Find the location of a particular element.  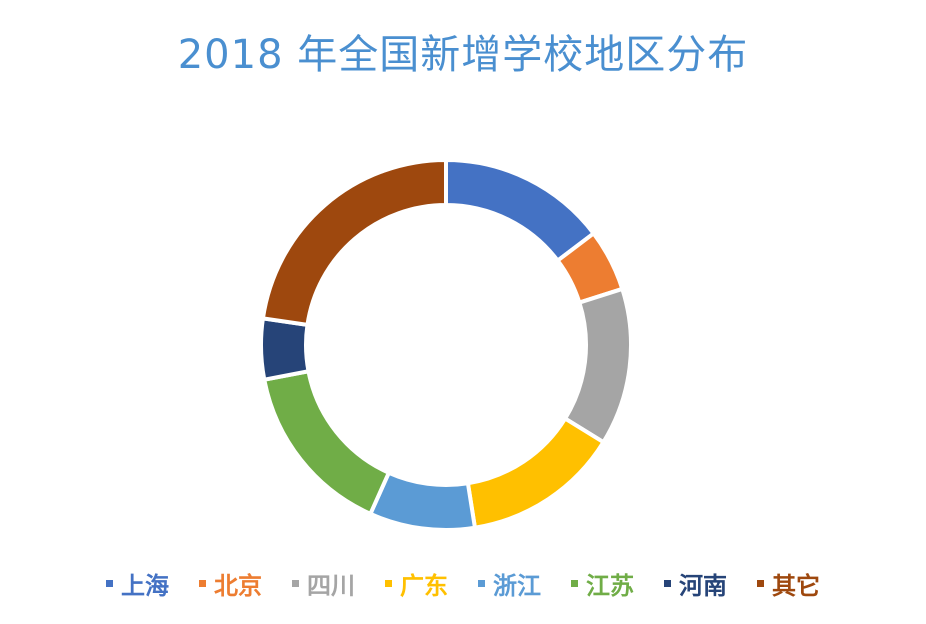

legend-label: 河南 is located at coordinates (703, 586).